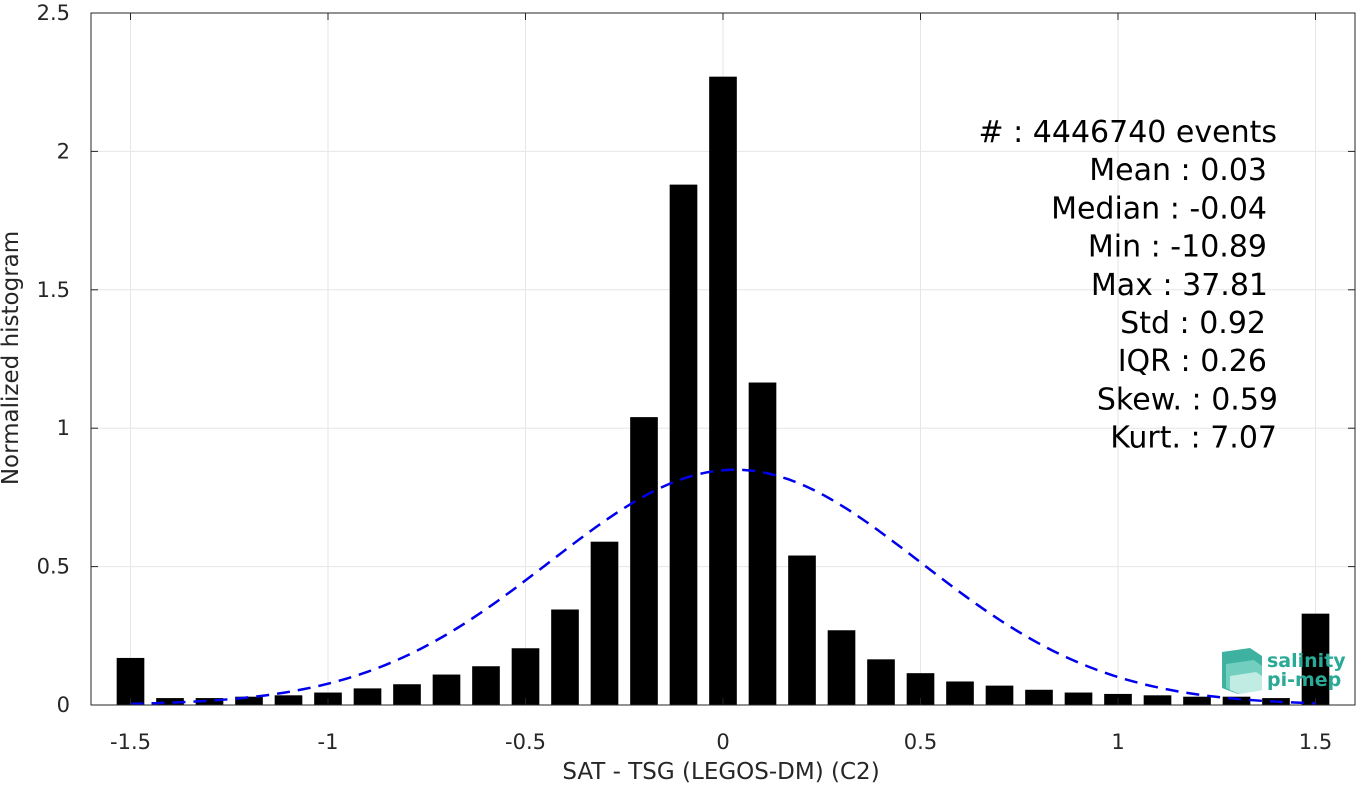  What do you see at coordinates (920, 742) in the screenshot?
I see `x-tick-label: 0.5` at bounding box center [920, 742].